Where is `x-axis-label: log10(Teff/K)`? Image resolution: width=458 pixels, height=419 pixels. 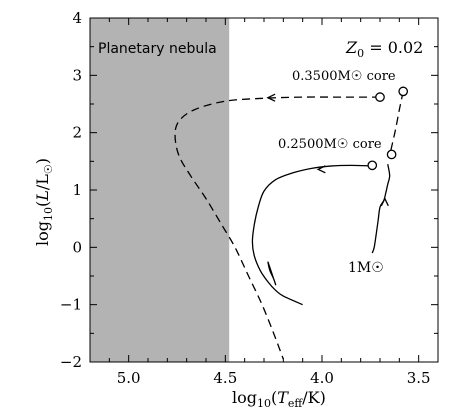 x-axis-label: log10(Teff/K) is located at coordinates (279, 399).